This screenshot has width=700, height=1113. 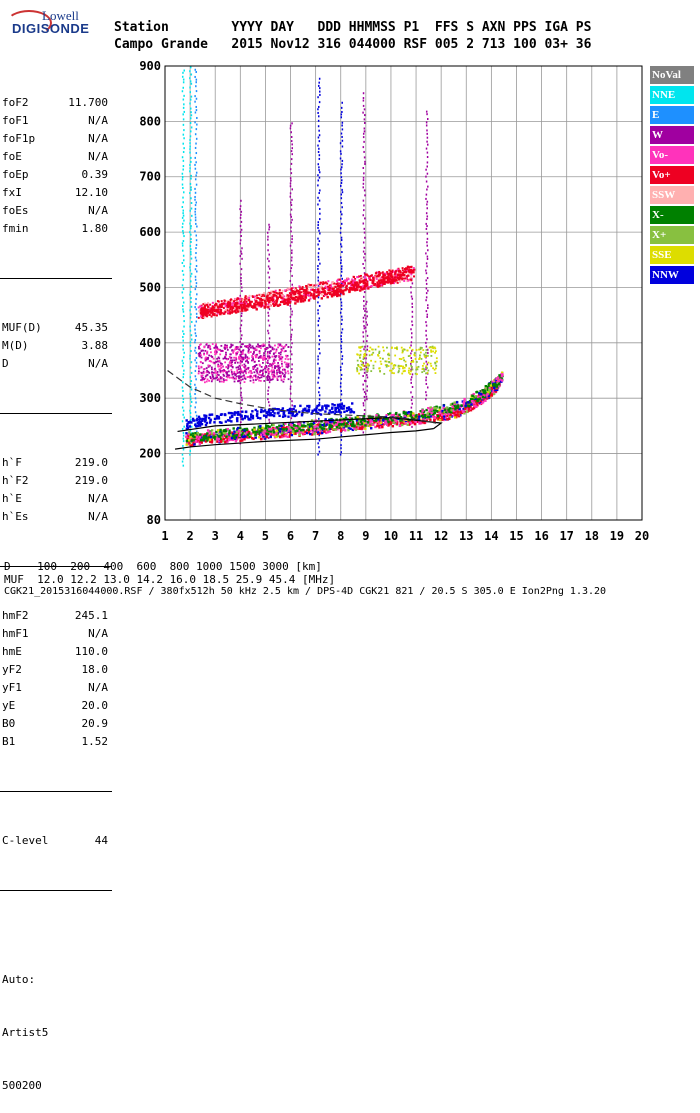 What do you see at coordinates (12, 687) in the screenshot?
I see `param-name: yF1` at bounding box center [12, 687].